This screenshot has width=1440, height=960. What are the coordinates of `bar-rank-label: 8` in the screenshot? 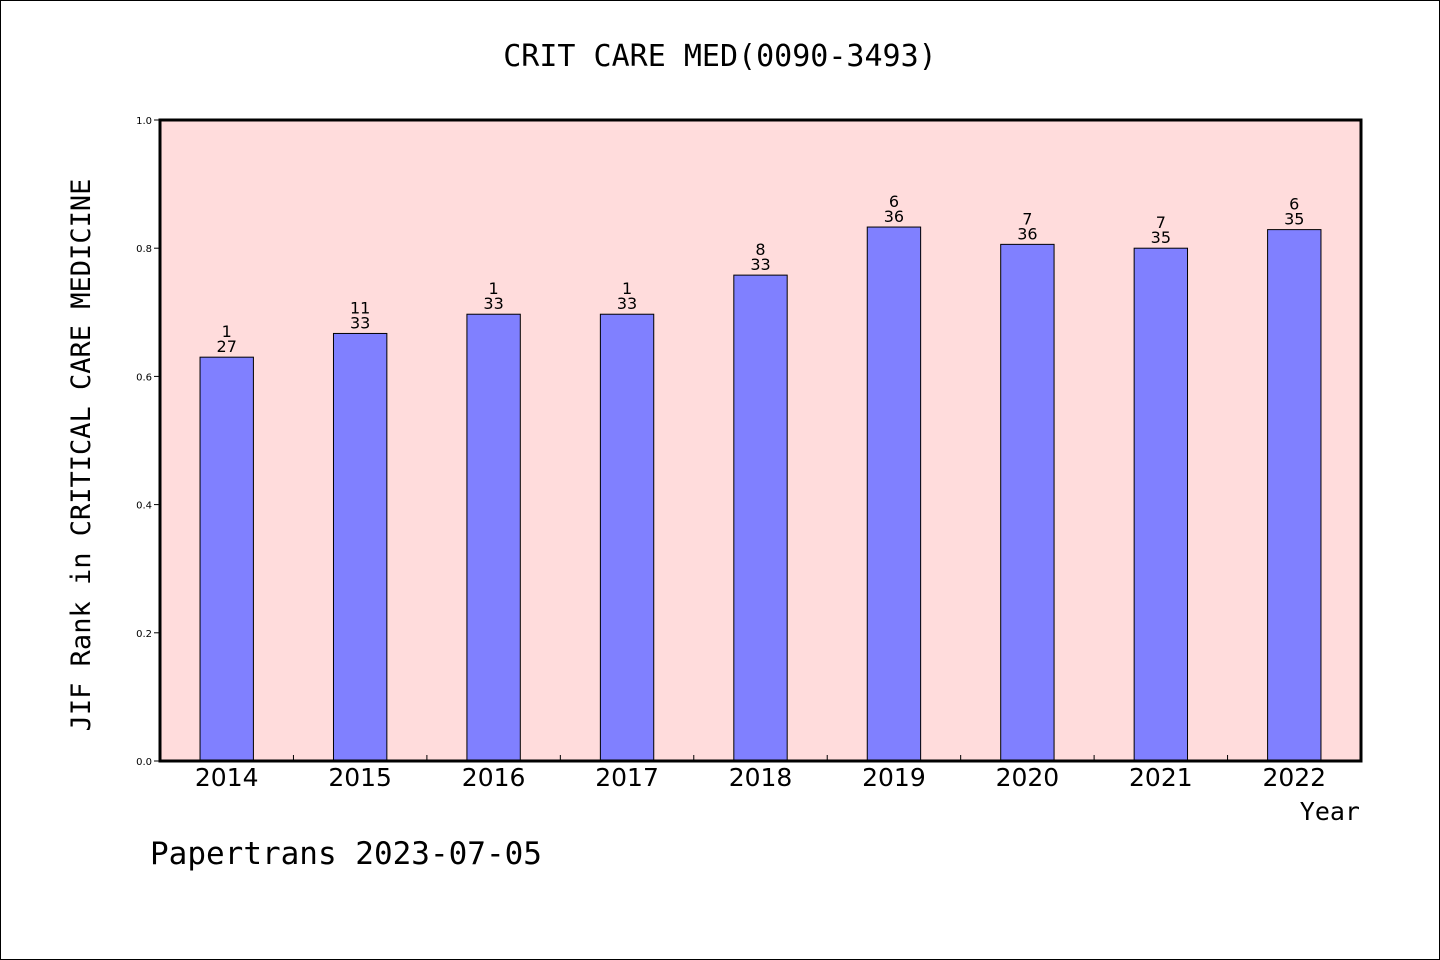 It's located at (760, 249).